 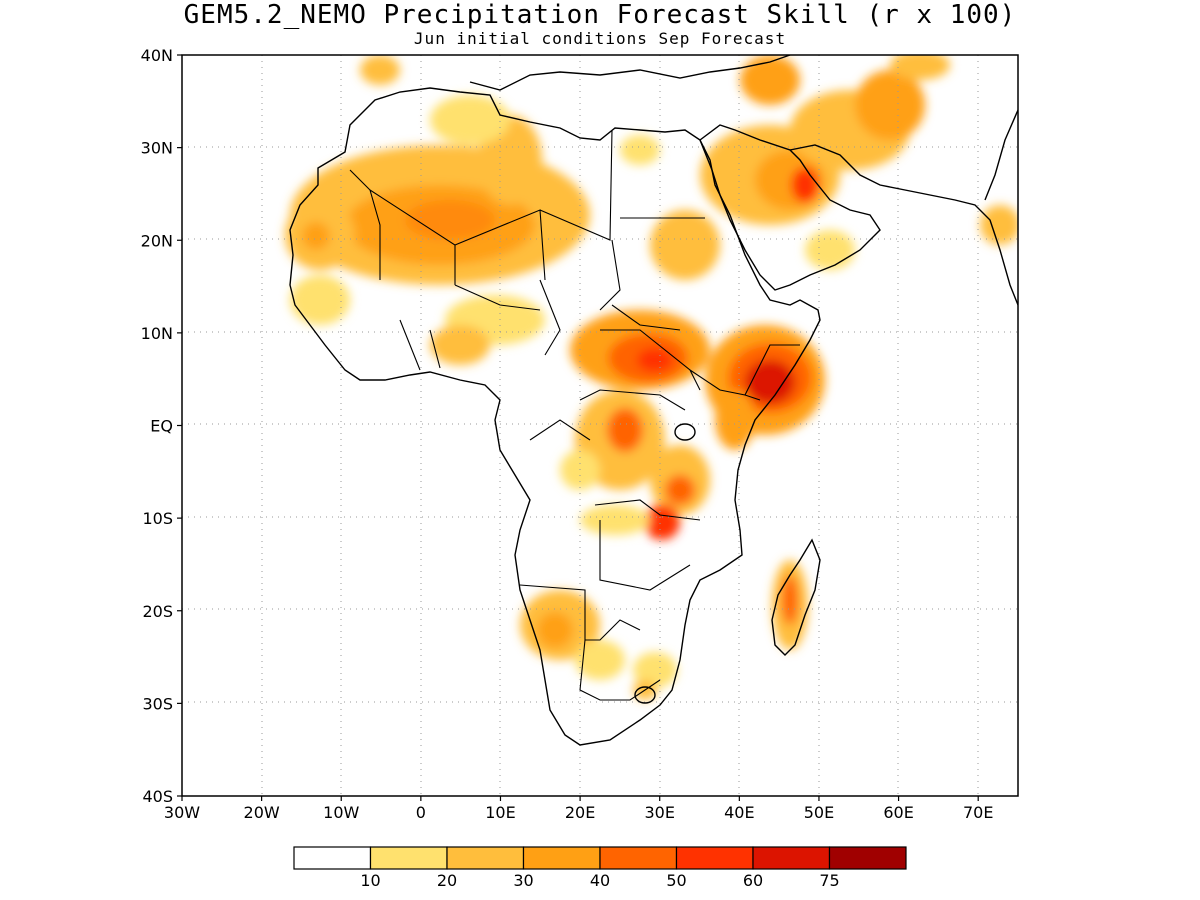 I want to click on colorbar-label: 75, so click(x=829, y=880).